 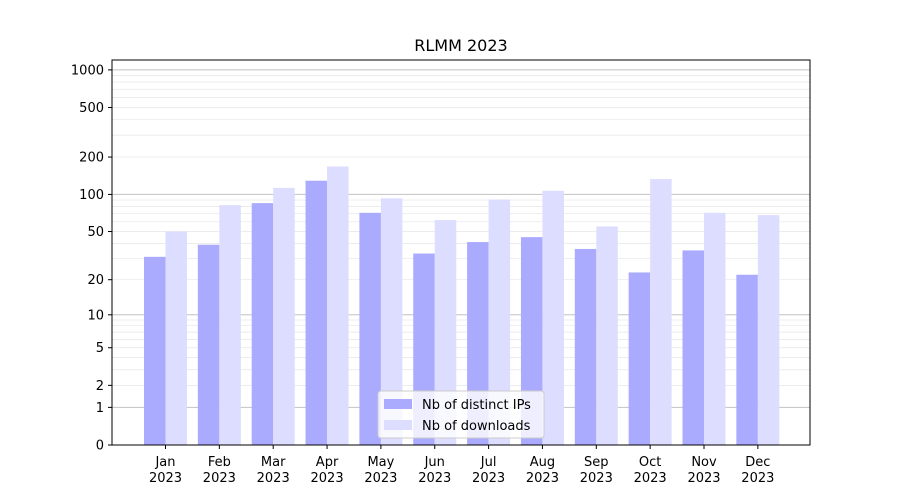 I want to click on y-tick-label: 1, so click(x=100, y=408).